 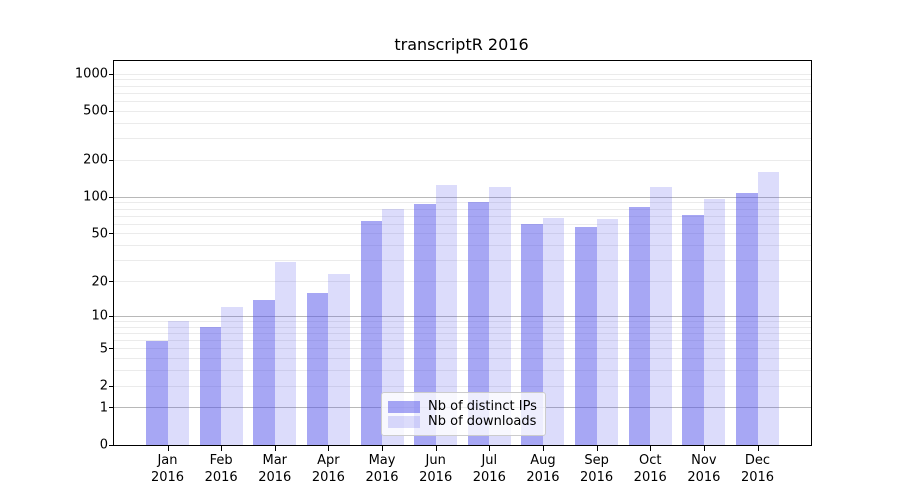 I want to click on legend-item-downloads: Nb of downloads, so click(x=462, y=421).